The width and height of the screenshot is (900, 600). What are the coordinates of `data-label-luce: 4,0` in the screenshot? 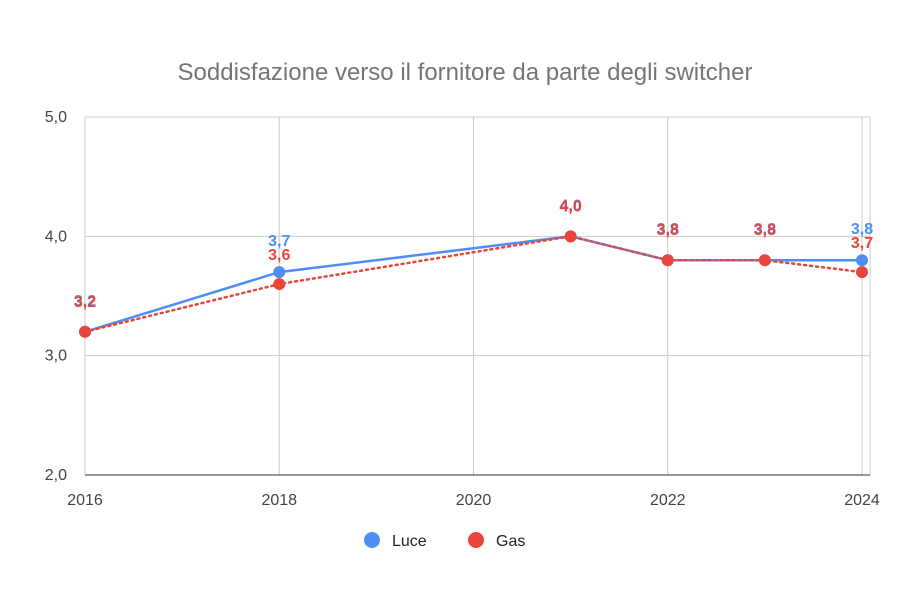 It's located at (571, 205).